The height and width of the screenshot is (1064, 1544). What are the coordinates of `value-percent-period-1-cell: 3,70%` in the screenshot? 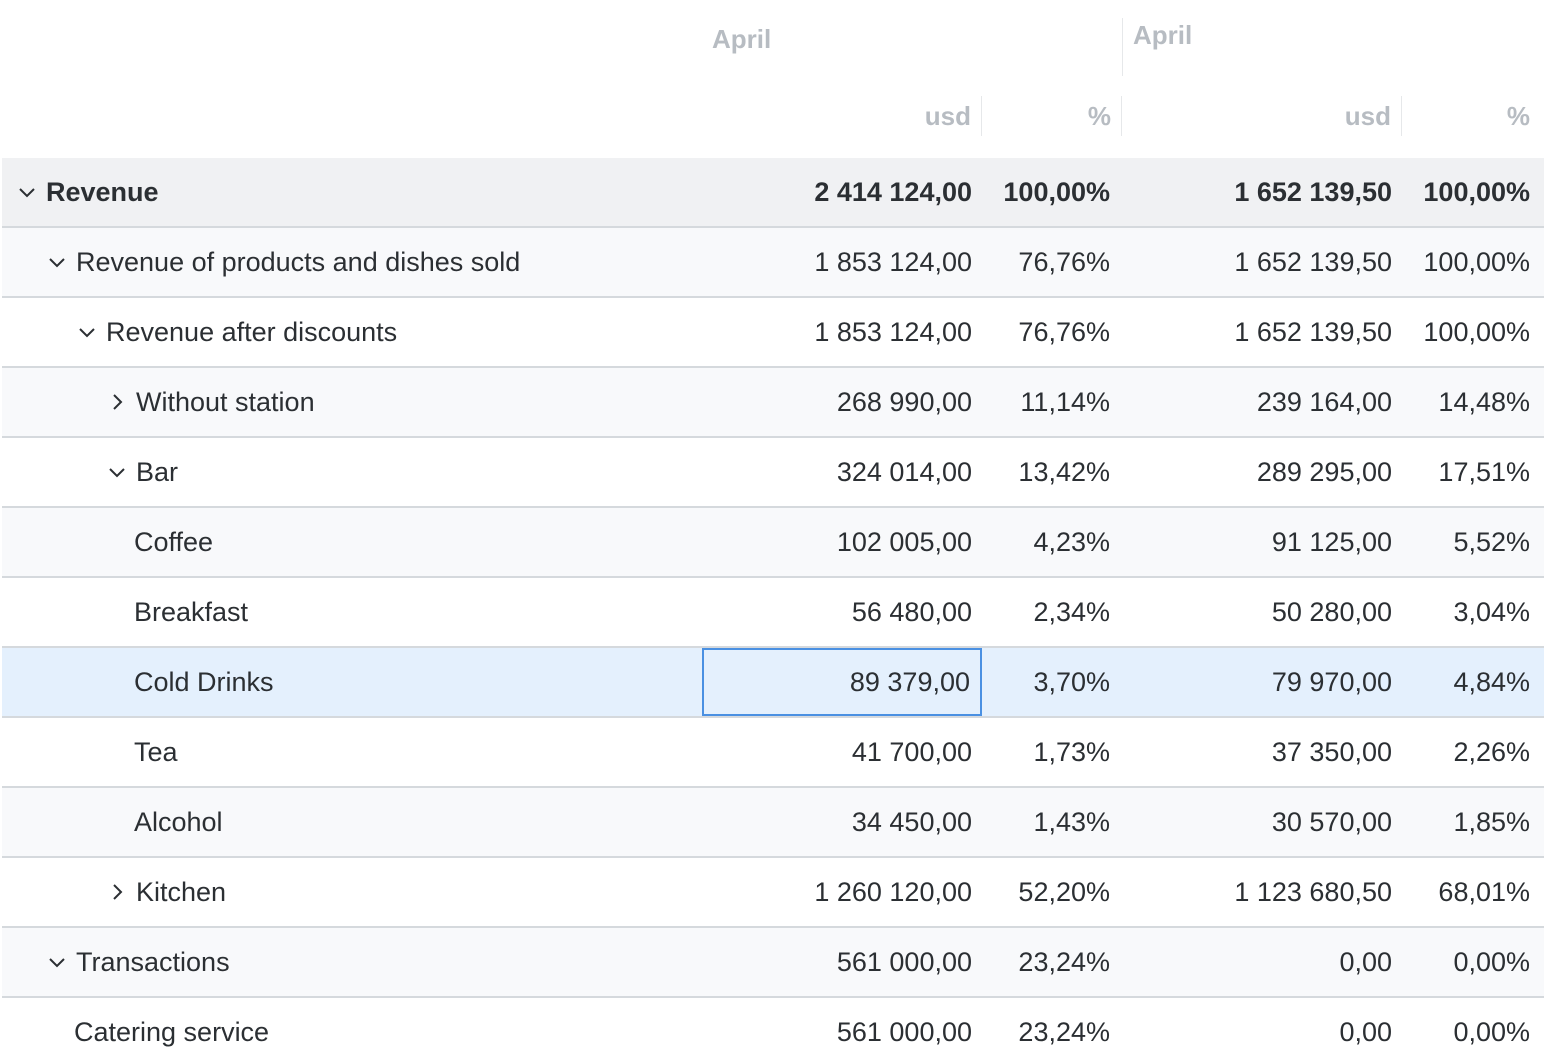 It's located at (1071, 681).